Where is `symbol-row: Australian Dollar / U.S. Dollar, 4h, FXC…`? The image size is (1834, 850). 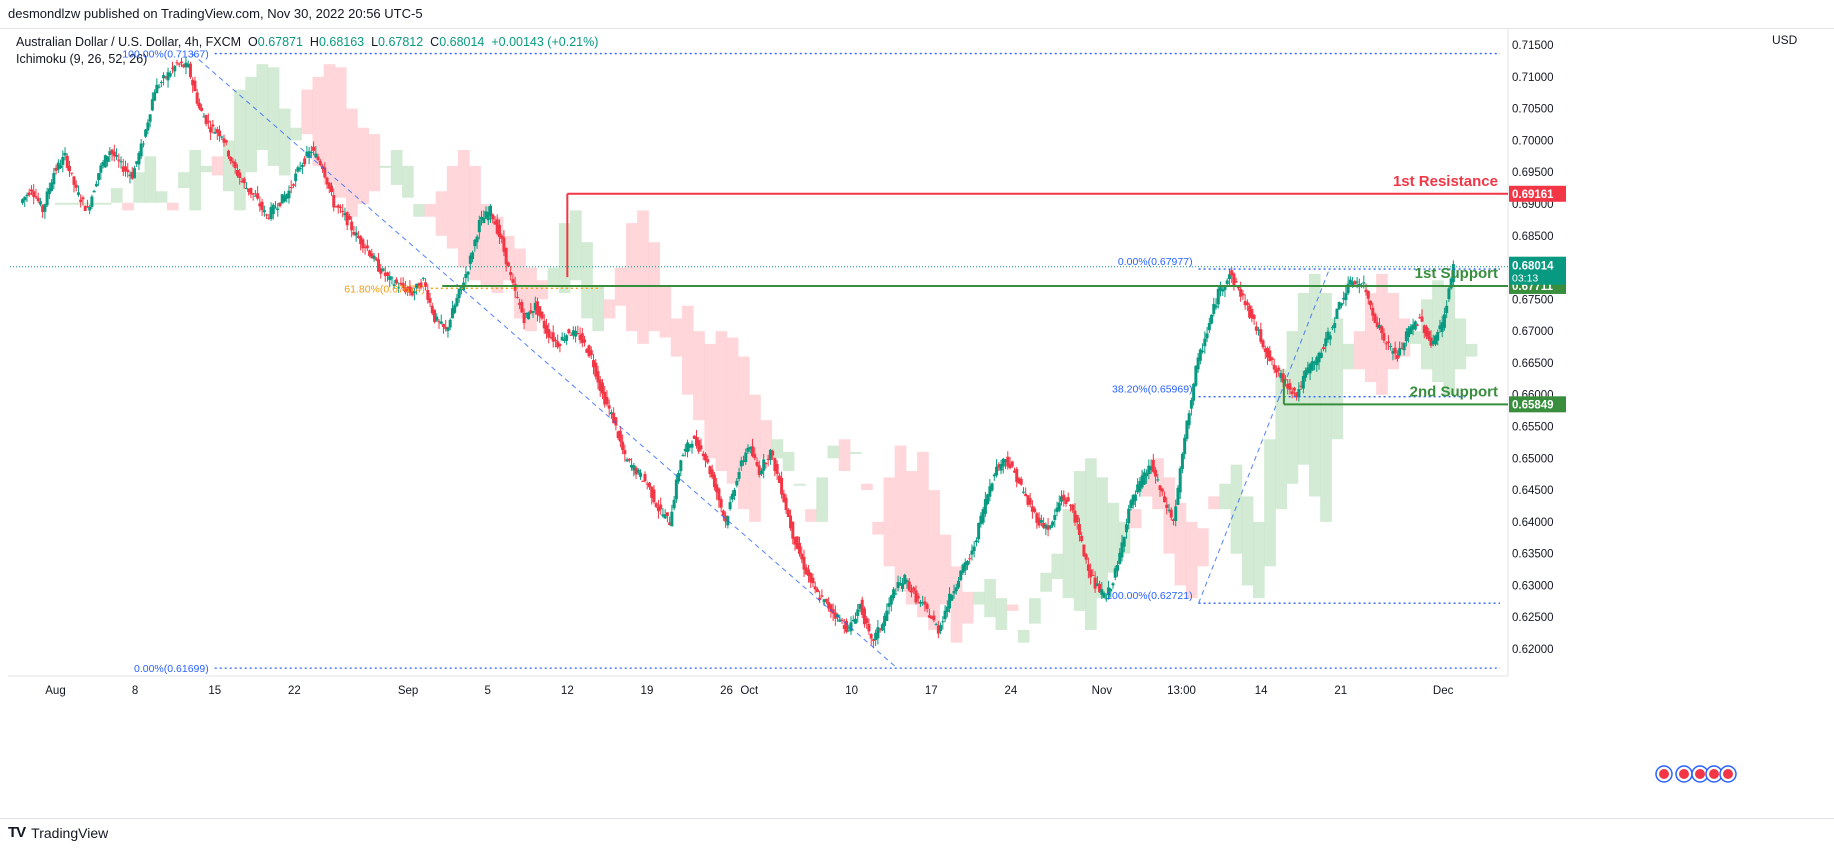 symbol-row: Australian Dollar / U.S. Dollar, 4h, FXC… is located at coordinates (307, 42).